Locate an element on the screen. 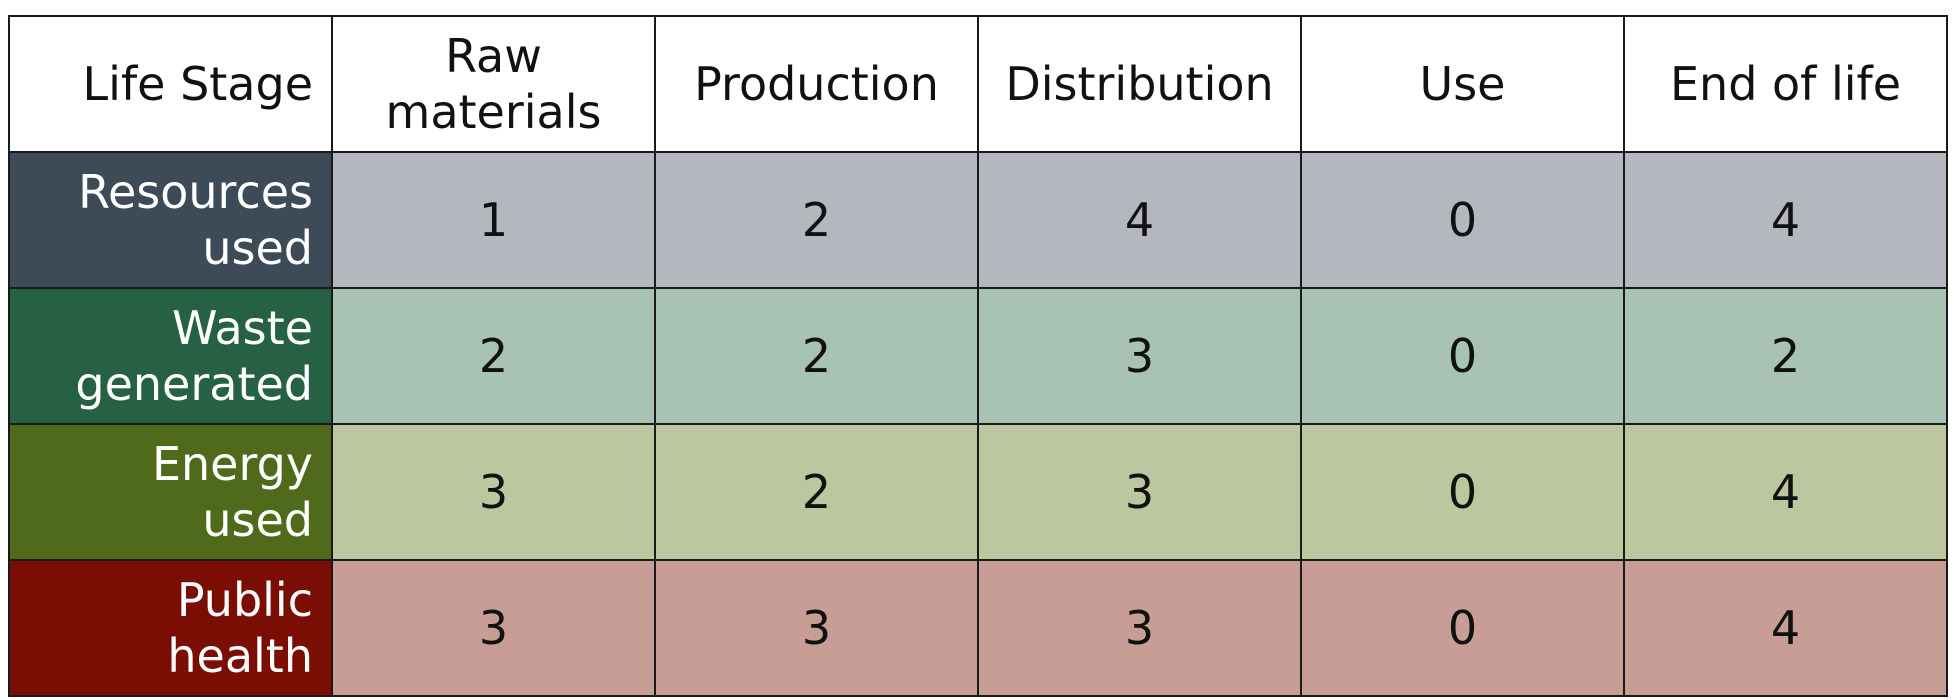  row-header-waste-generated: Waste generated is located at coordinates (170, 356).